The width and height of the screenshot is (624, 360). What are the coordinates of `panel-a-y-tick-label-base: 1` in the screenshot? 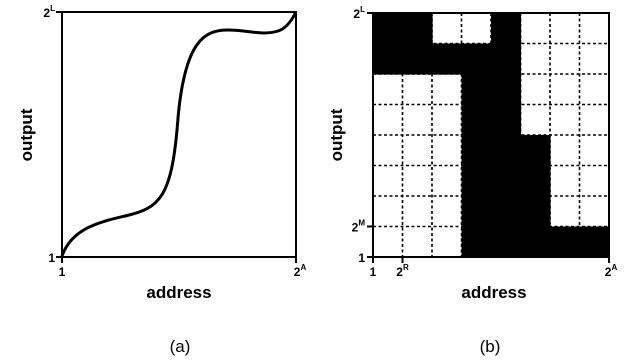 It's located at (51, 258).